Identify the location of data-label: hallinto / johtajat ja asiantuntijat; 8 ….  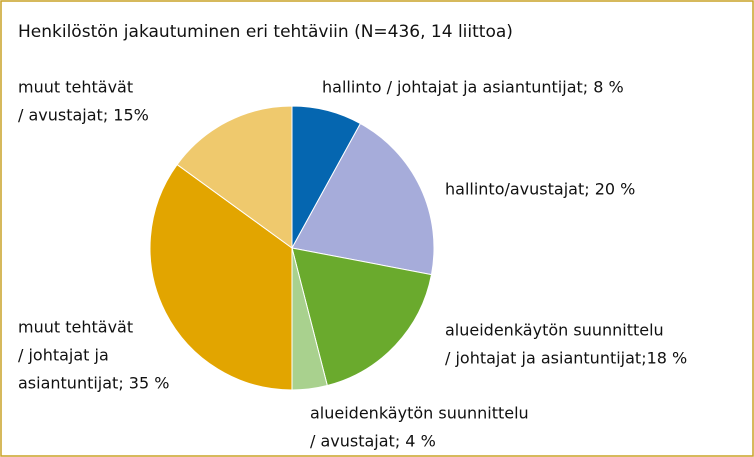
(473, 87).